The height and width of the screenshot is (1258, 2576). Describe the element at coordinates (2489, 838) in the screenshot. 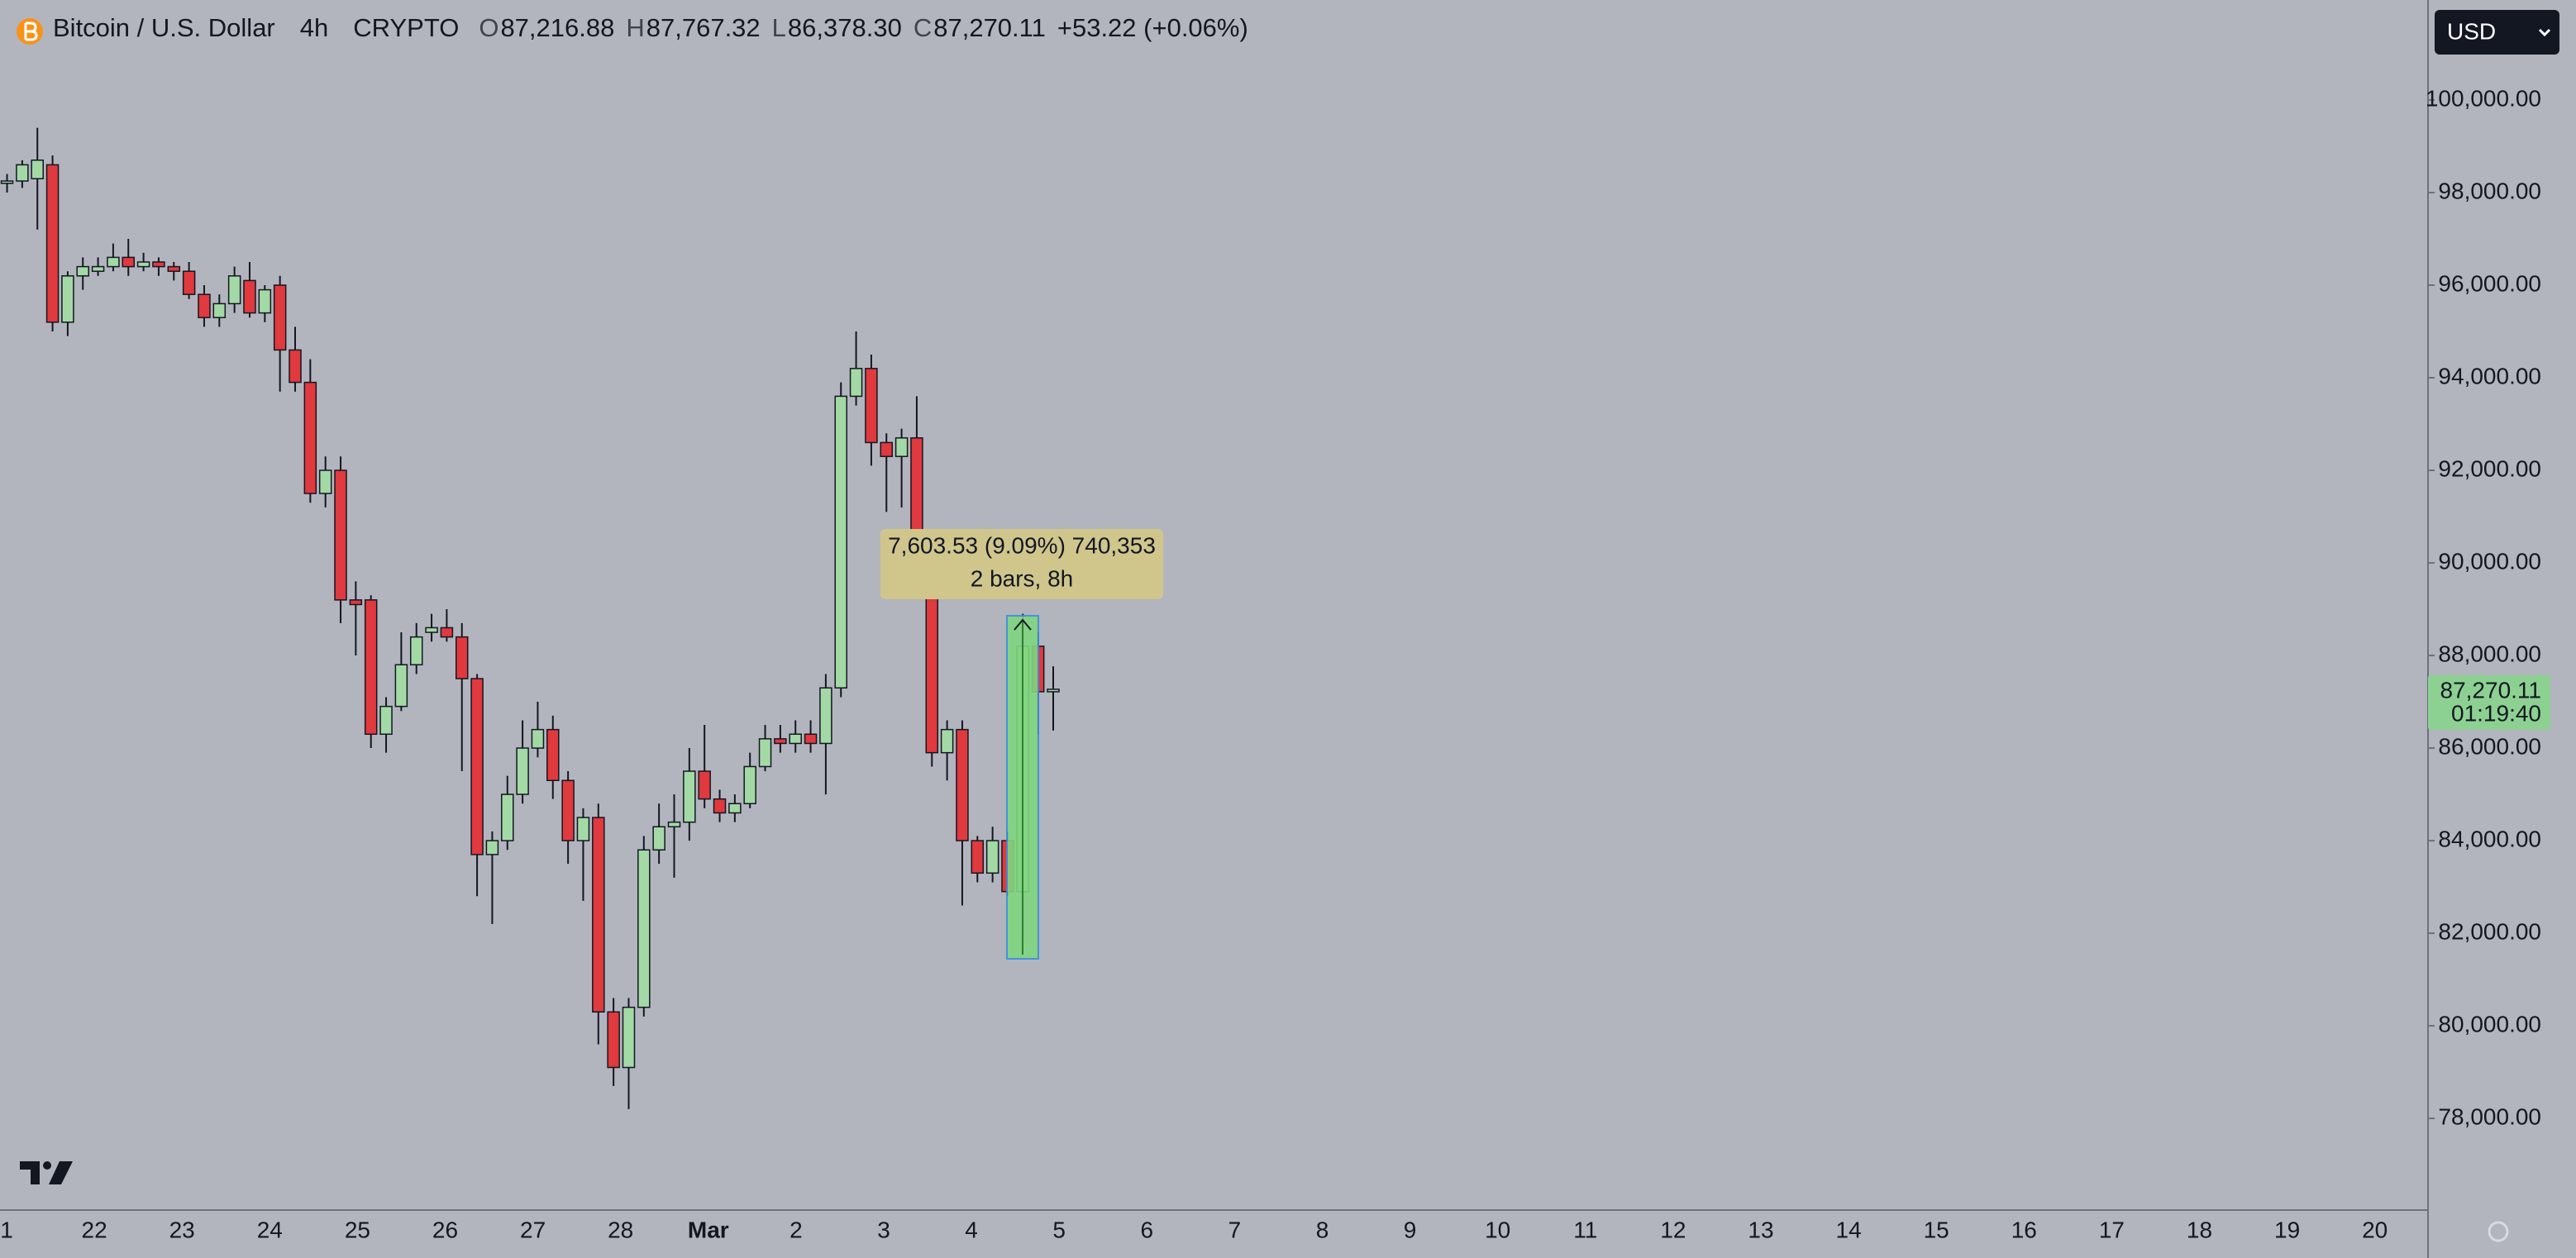

I see `y-tick-label: 84,000.00` at that location.